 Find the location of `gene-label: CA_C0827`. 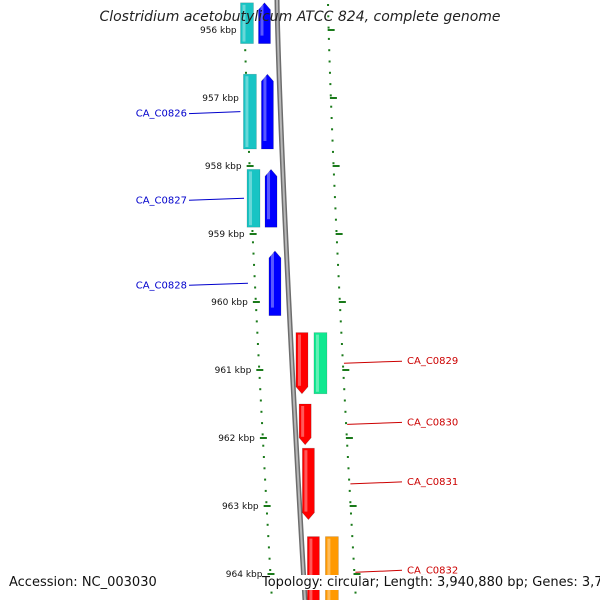

gene-label: CA_C0827 is located at coordinates (161, 200).